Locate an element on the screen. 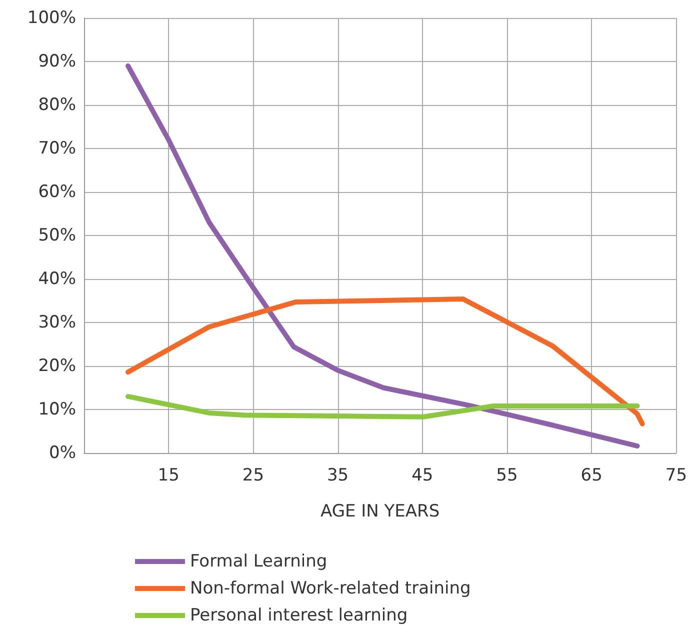  legend-label: Formal Learning is located at coordinates (259, 562).